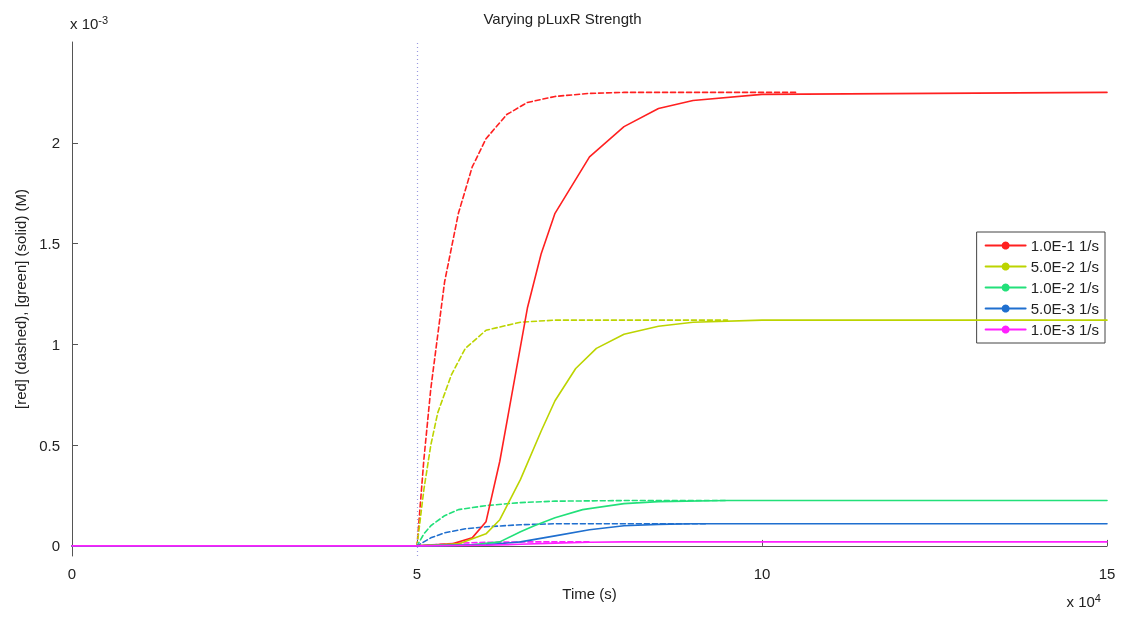  I want to click on legend-label: 1.0E-1 1/s, so click(1064, 245).